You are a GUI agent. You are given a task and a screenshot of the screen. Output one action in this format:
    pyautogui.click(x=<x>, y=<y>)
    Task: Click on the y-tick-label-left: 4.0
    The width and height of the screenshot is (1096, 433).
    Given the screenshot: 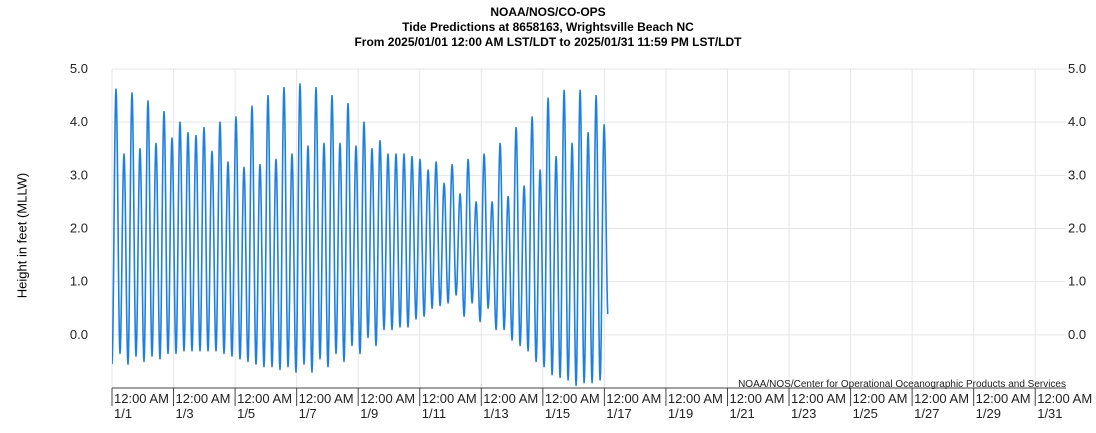 What is the action you would take?
    pyautogui.click(x=79, y=121)
    